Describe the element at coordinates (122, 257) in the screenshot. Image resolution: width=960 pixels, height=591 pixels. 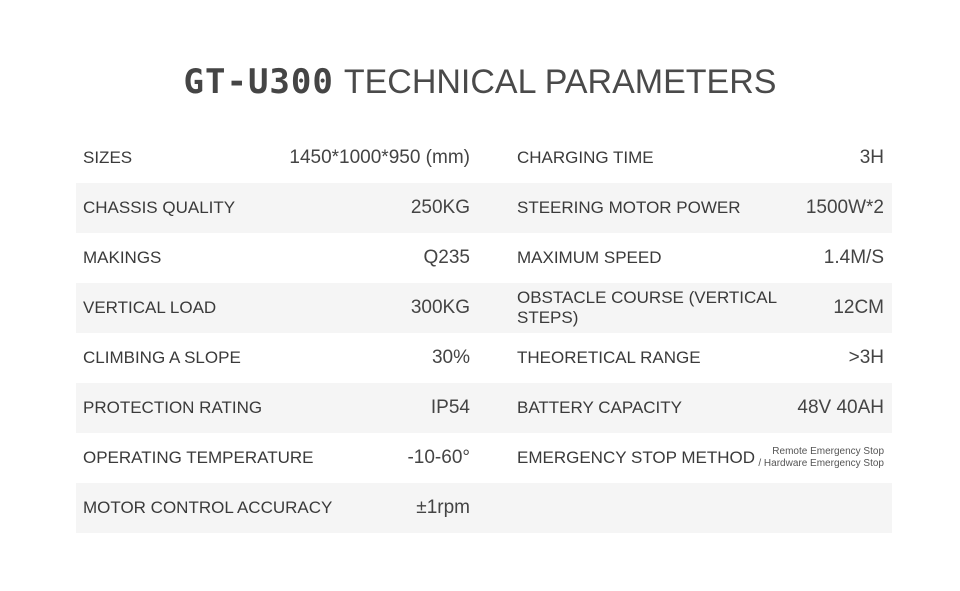
I see `param-label: MAKINGS` at that location.